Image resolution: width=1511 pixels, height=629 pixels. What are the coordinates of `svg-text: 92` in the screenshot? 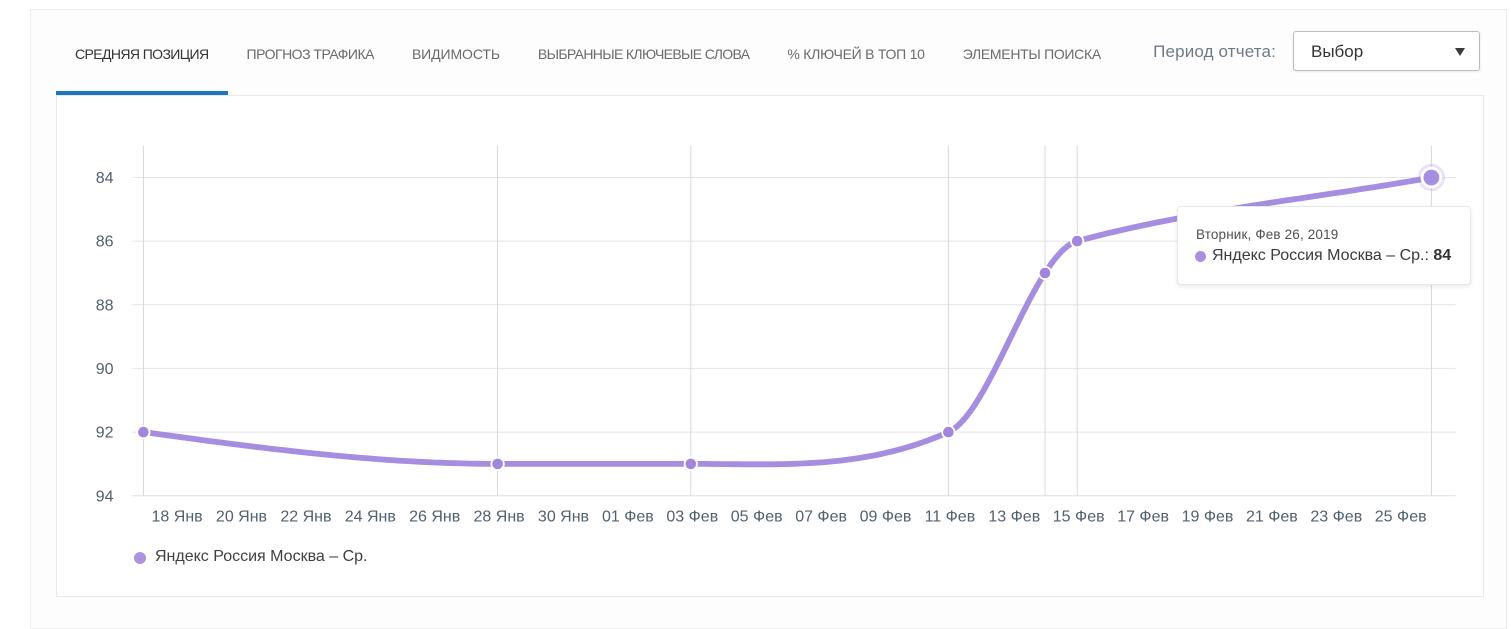 It's located at (105, 433).